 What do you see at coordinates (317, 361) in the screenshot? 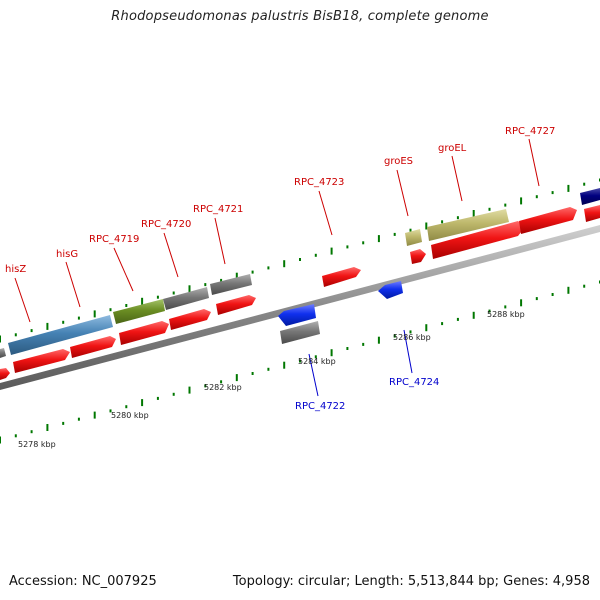
I see `kbp-label: 5284 kbp` at bounding box center [317, 361].